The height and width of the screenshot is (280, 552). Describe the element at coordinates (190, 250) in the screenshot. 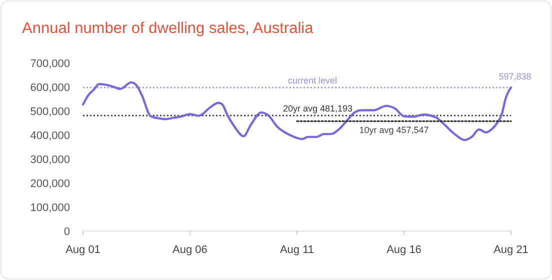

I see `x-tick-label: Aug 06` at that location.